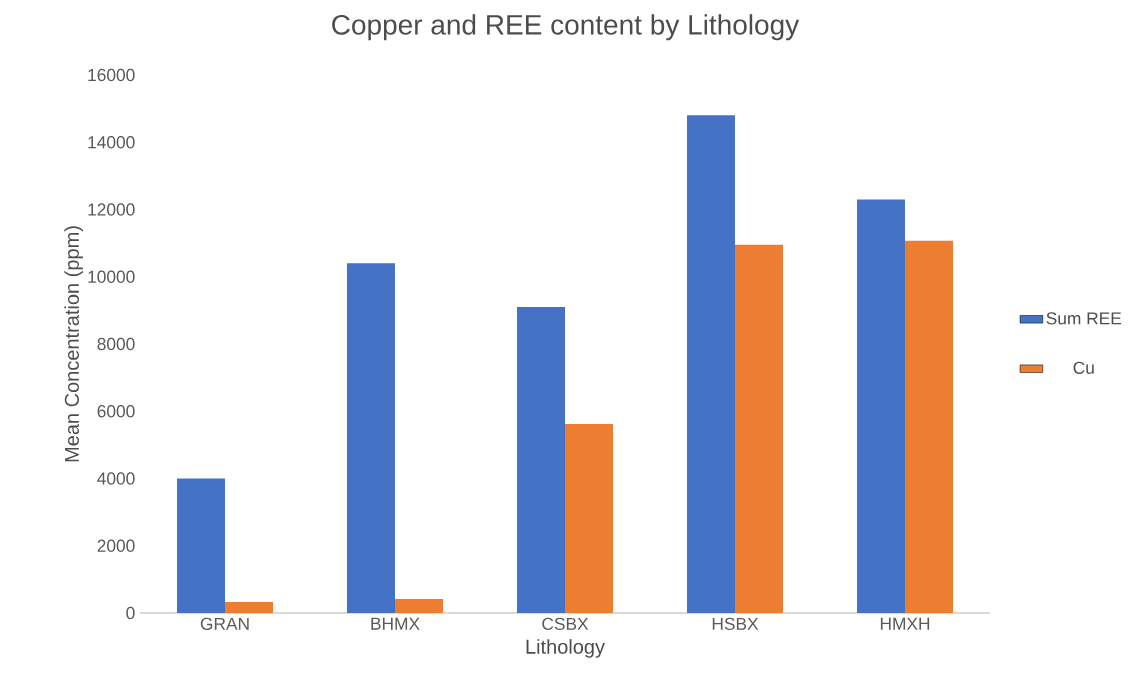 The height and width of the screenshot is (697, 1143). Describe the element at coordinates (1084, 318) in the screenshot. I see `legend-label: Sum REE` at that location.